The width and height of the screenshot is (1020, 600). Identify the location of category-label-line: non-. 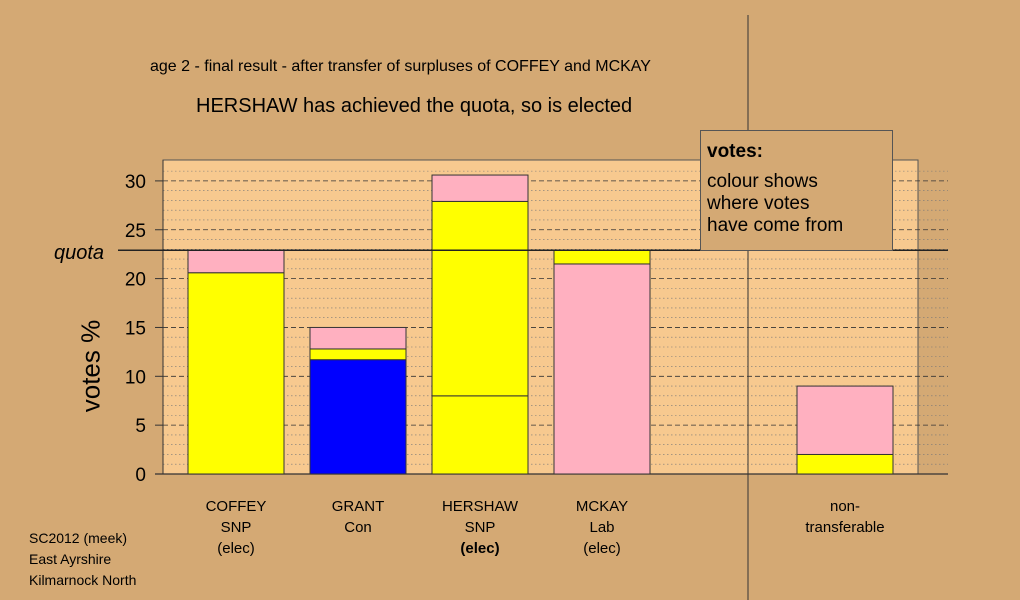
(845, 506).